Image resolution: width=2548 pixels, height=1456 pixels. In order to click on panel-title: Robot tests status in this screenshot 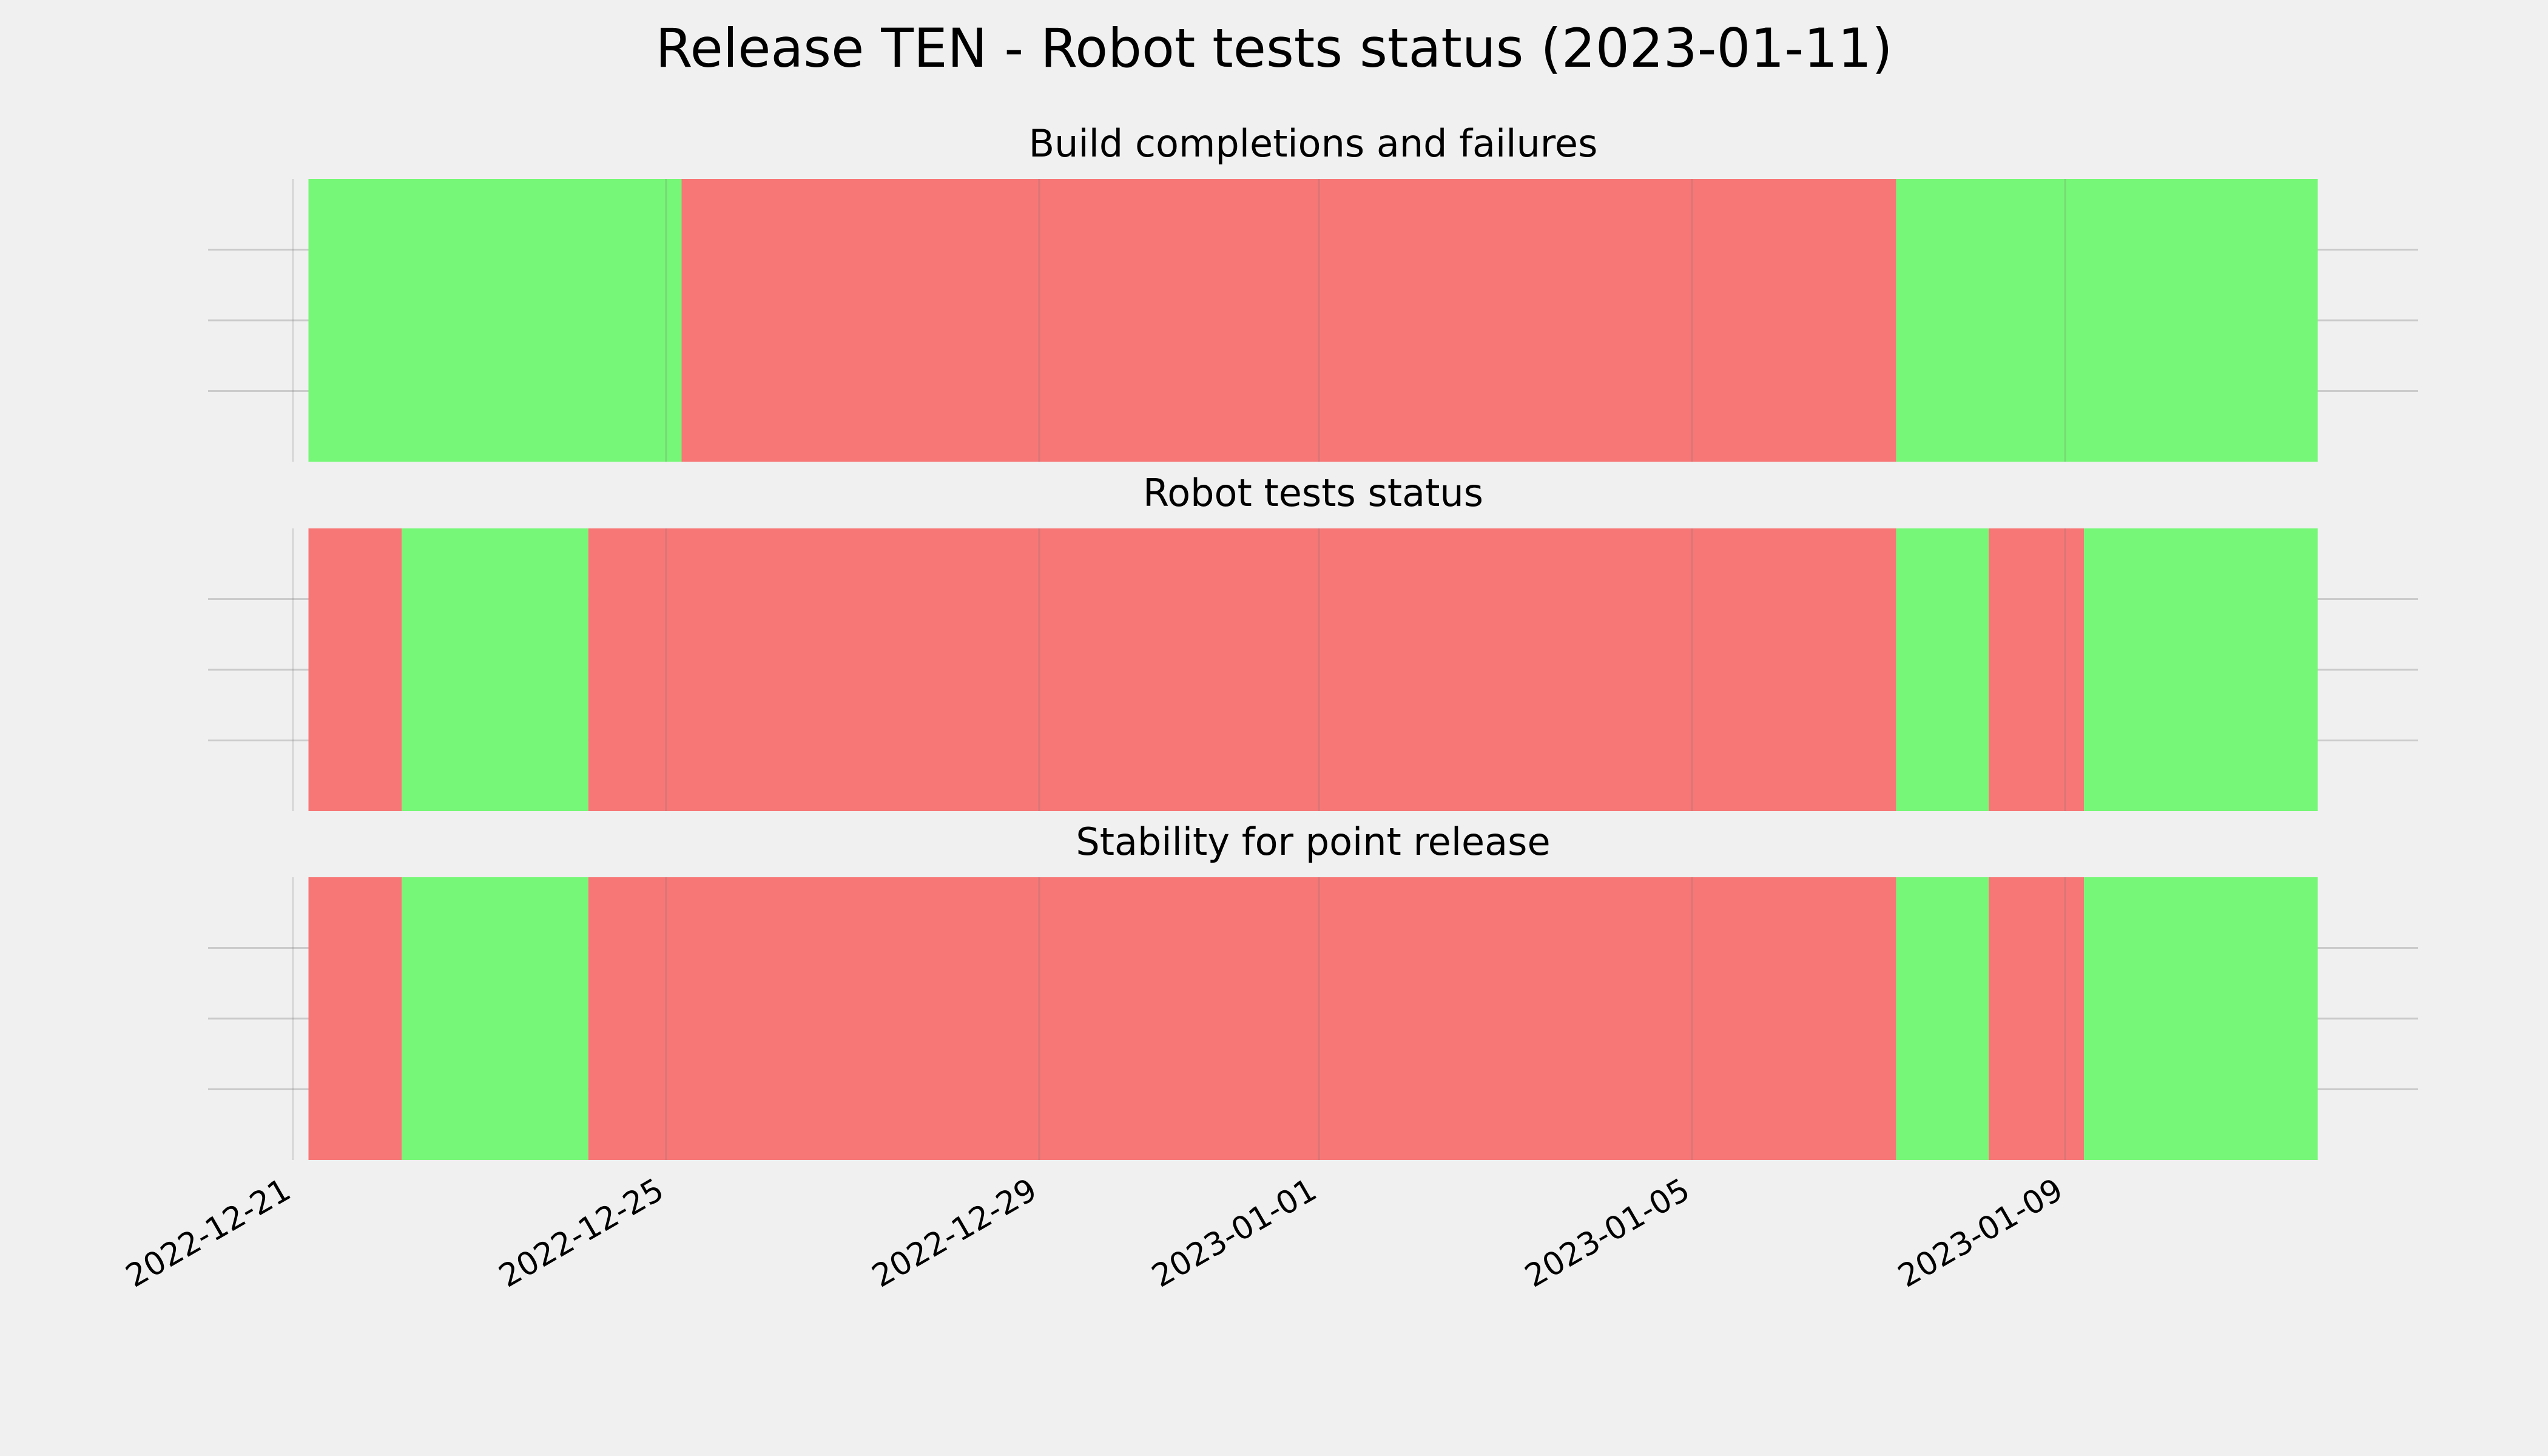, I will do `click(1313, 493)`.